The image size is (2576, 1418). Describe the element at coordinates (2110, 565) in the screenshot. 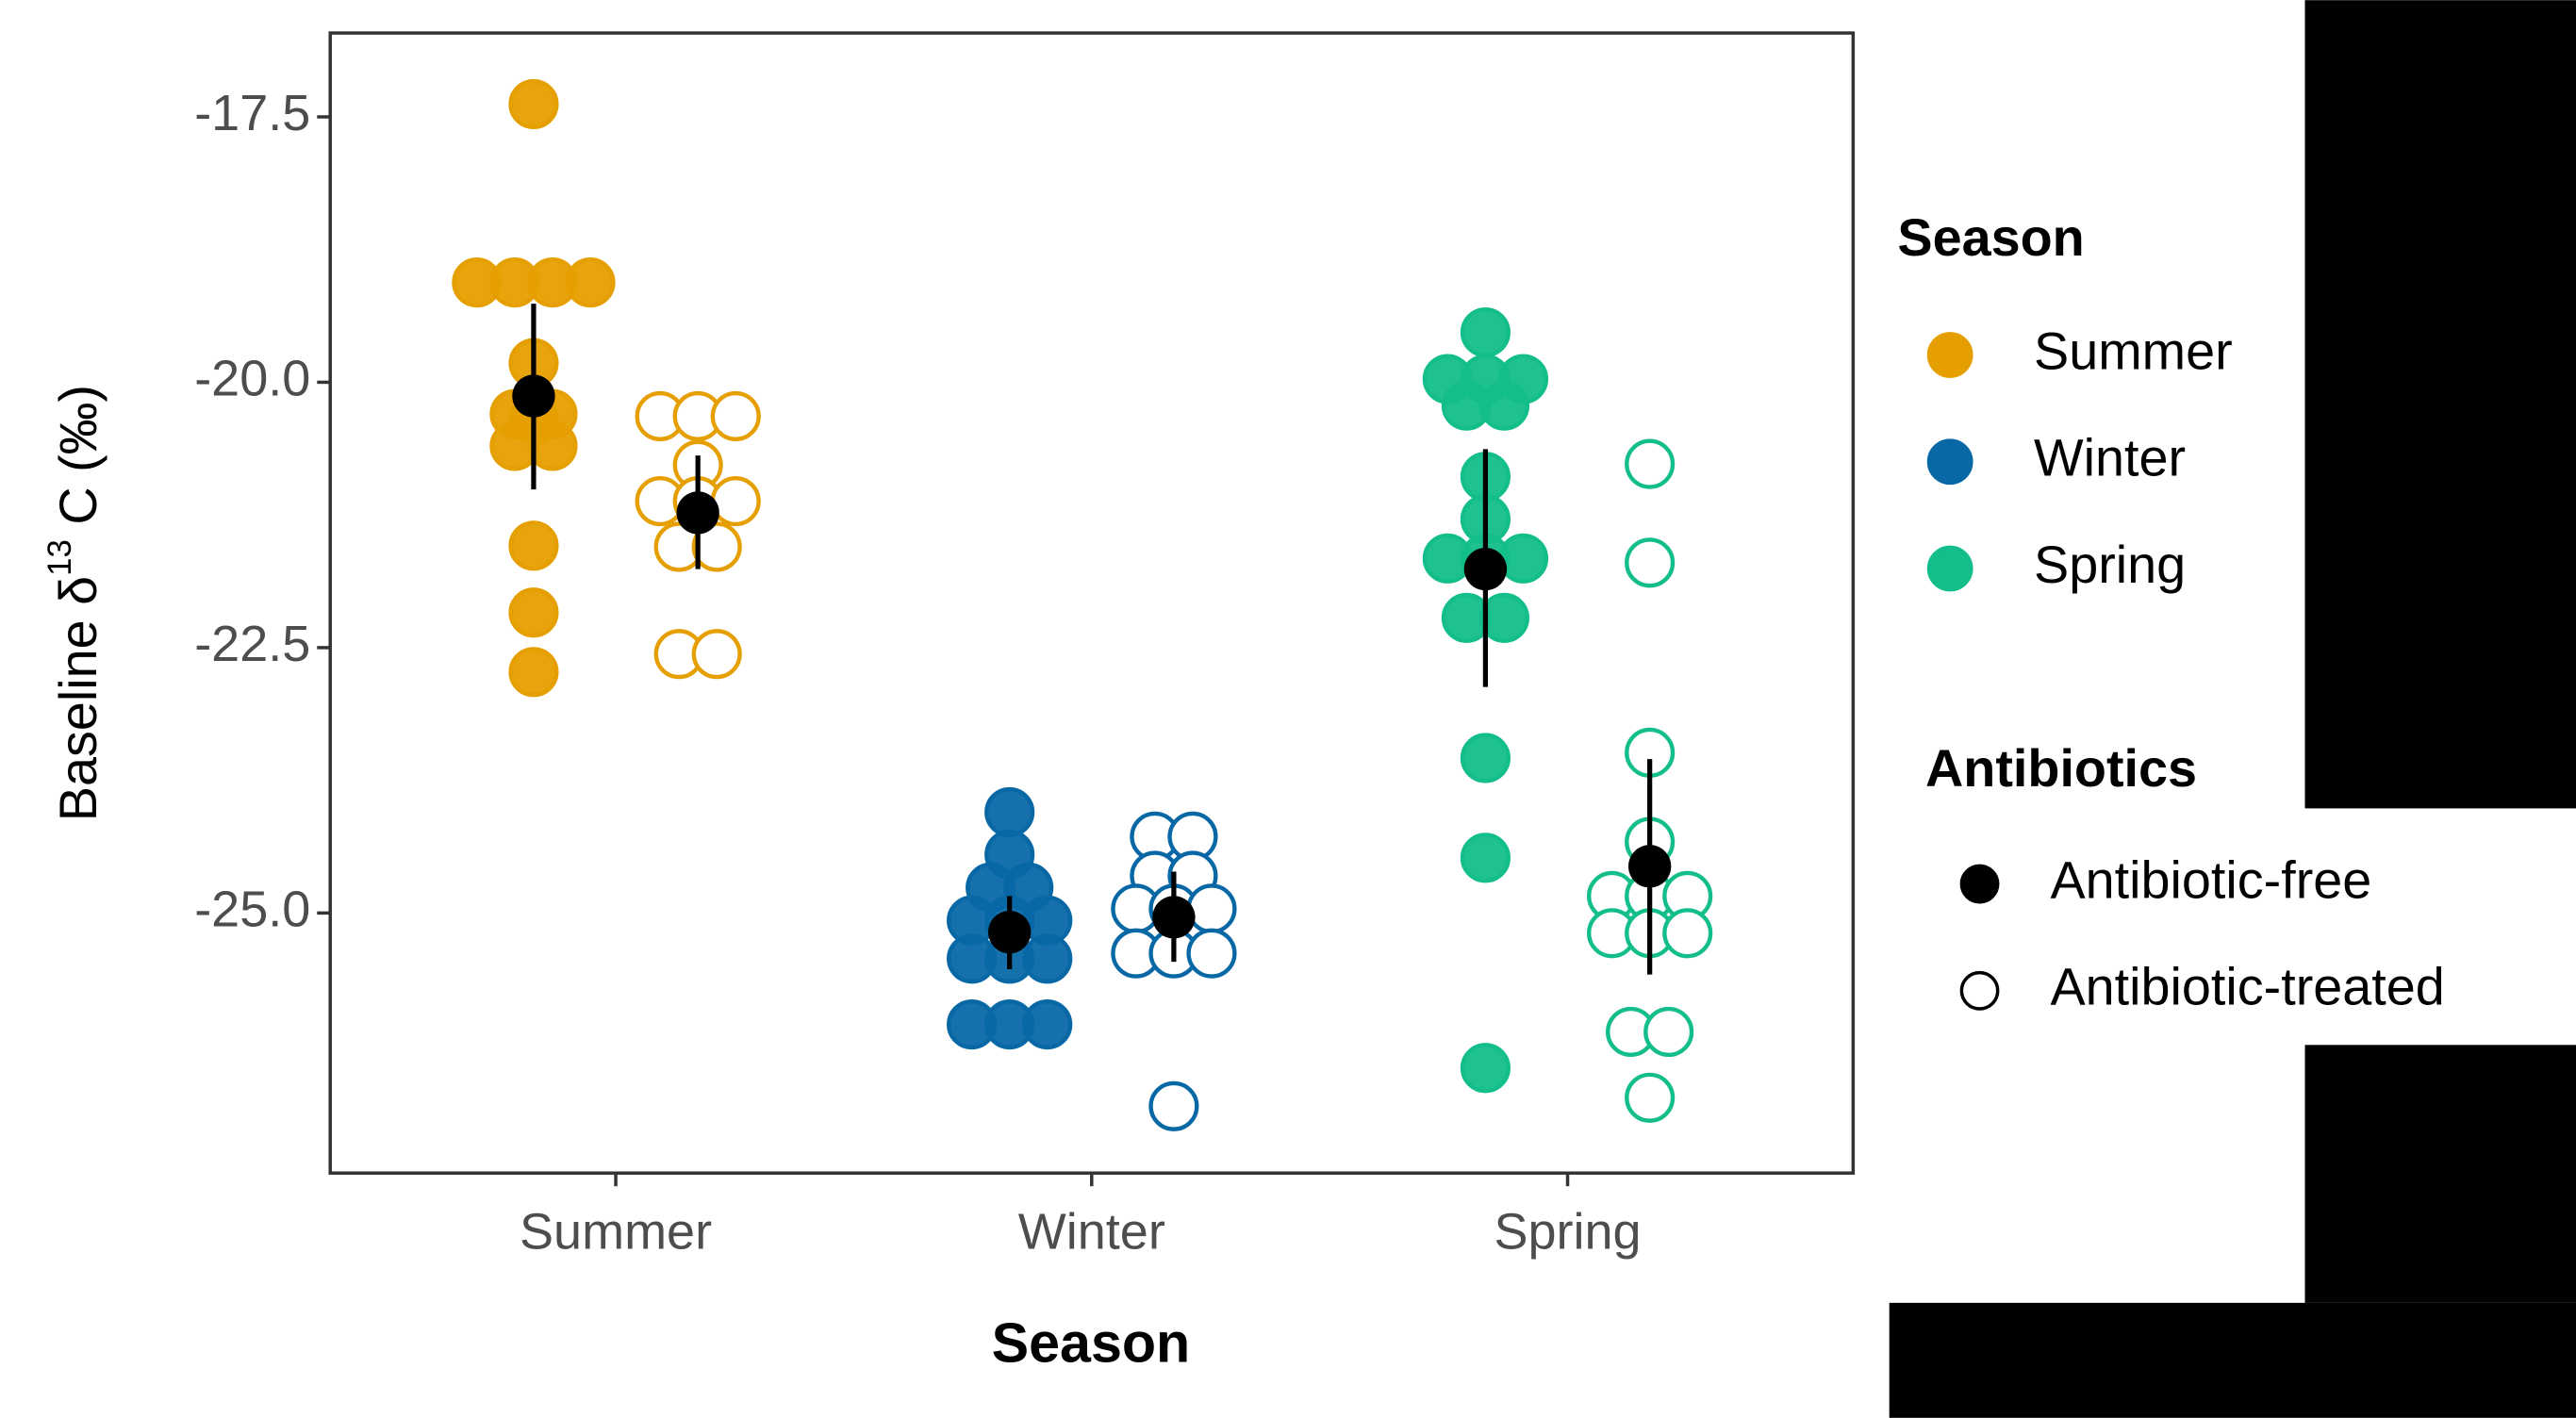

I see `legend-label: Spring` at that location.